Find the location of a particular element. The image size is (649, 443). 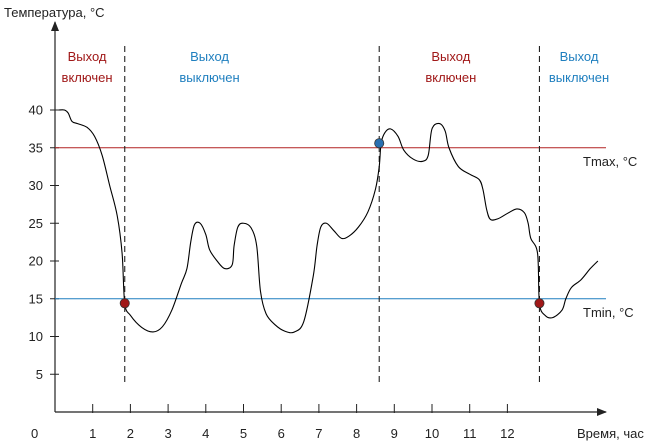

x-tick-label: 3 is located at coordinates (167, 433).